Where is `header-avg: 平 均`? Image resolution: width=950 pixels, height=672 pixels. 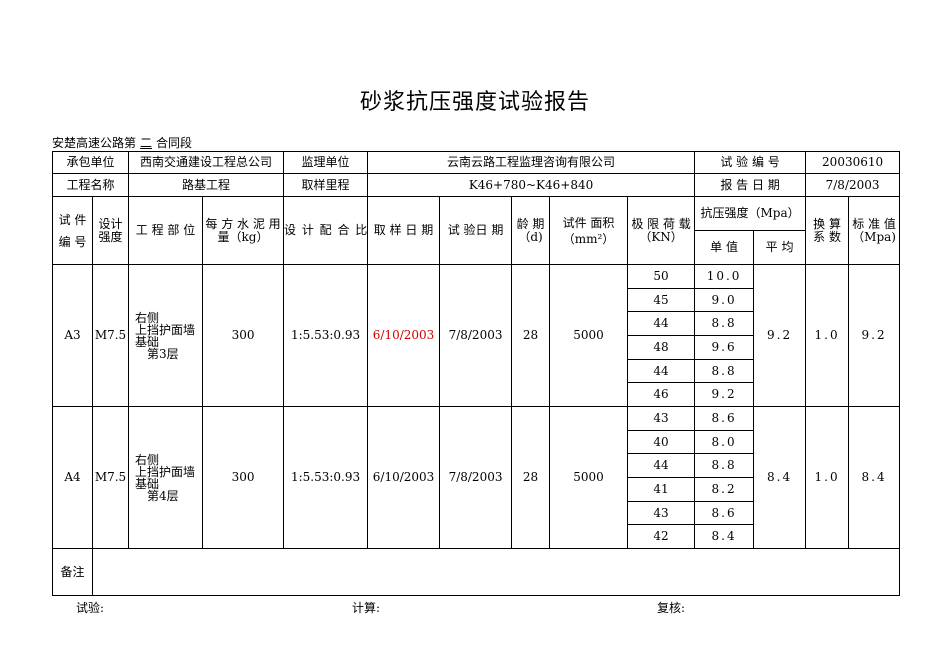
header-avg: 平 均 is located at coordinates (780, 247).